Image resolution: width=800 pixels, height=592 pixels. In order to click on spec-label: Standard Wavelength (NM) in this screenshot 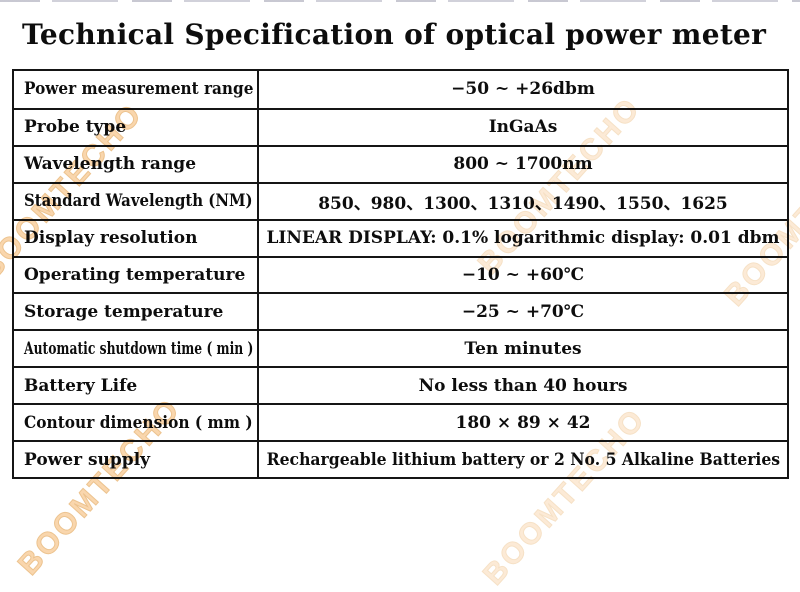, I will do `click(136, 201)`.